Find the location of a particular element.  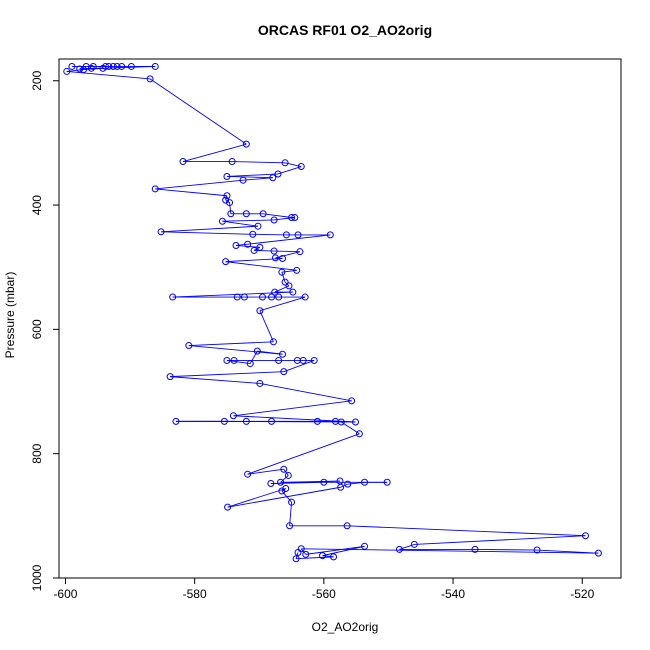

x-tick-label: -580 is located at coordinates (195, 594).